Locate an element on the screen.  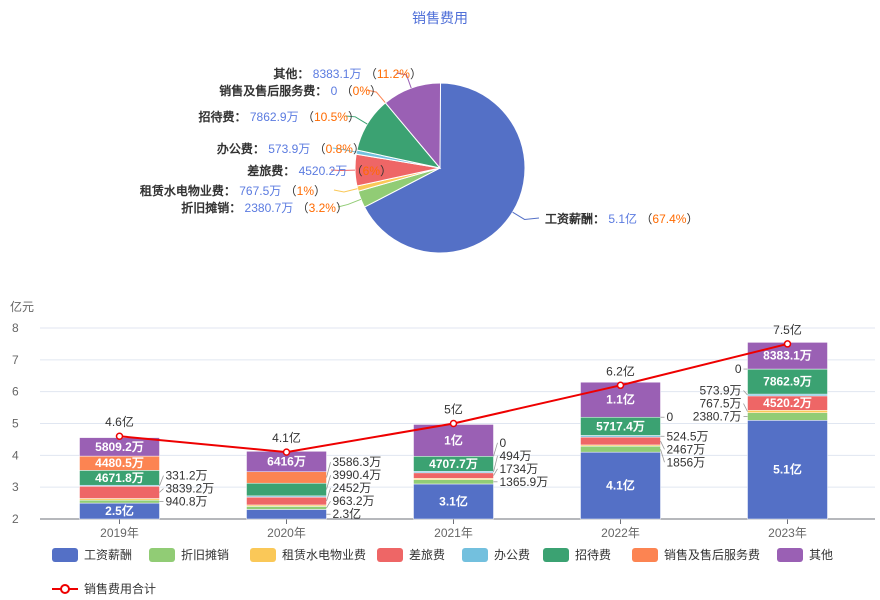
pie-label-value: 7862.9万 is located at coordinates (274, 117).